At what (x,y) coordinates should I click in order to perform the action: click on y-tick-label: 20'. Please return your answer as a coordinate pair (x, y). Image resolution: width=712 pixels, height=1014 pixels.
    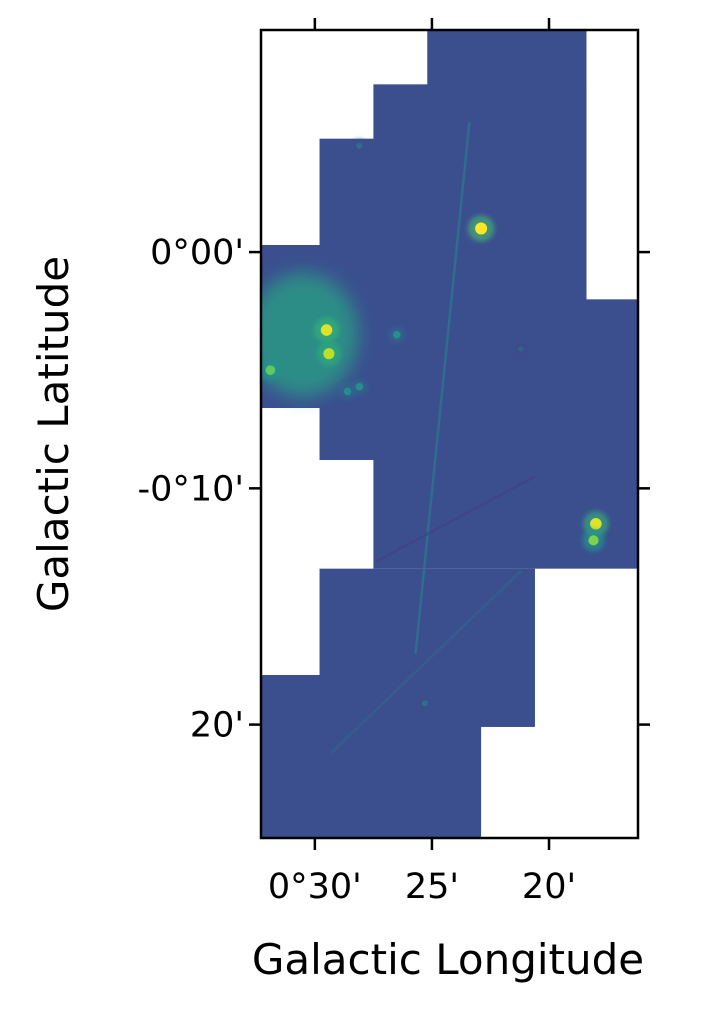
    Looking at the image, I should click on (217, 726).